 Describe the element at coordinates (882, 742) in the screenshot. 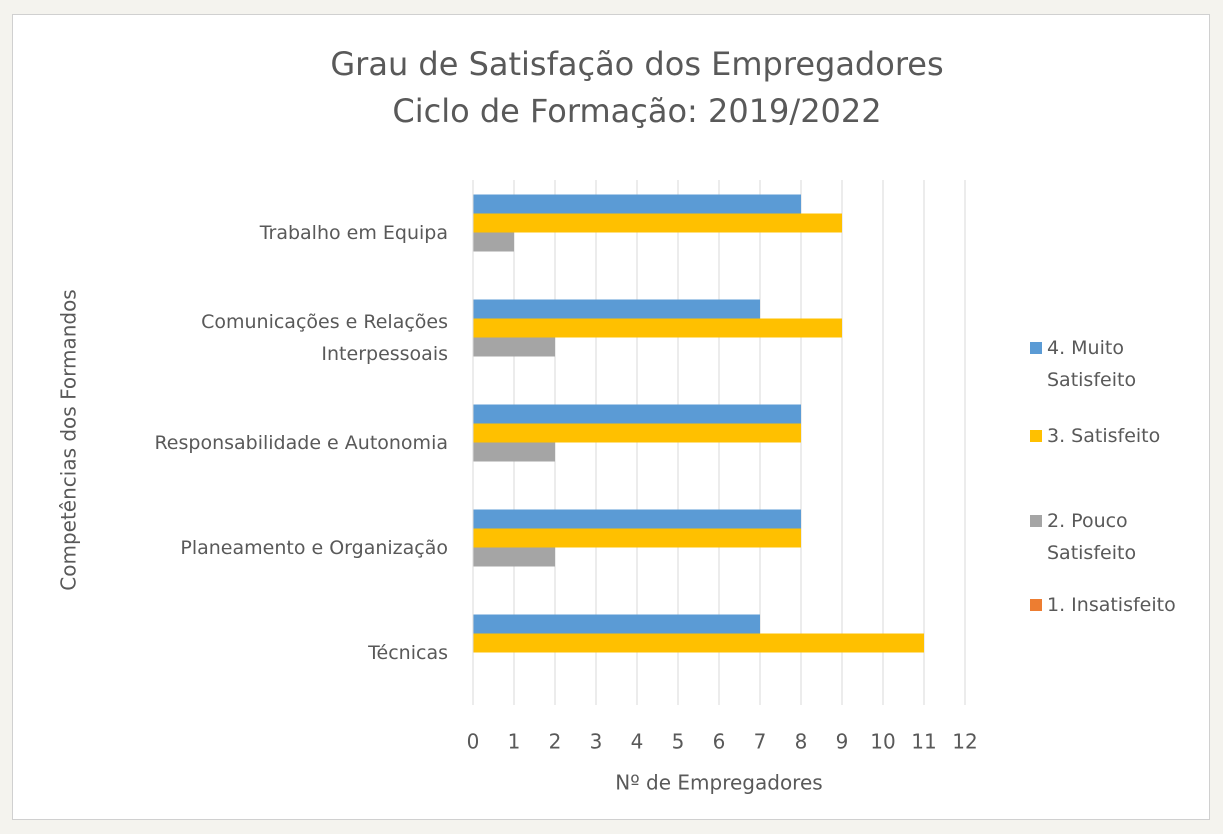

I see `x-tick-label: 10` at that location.